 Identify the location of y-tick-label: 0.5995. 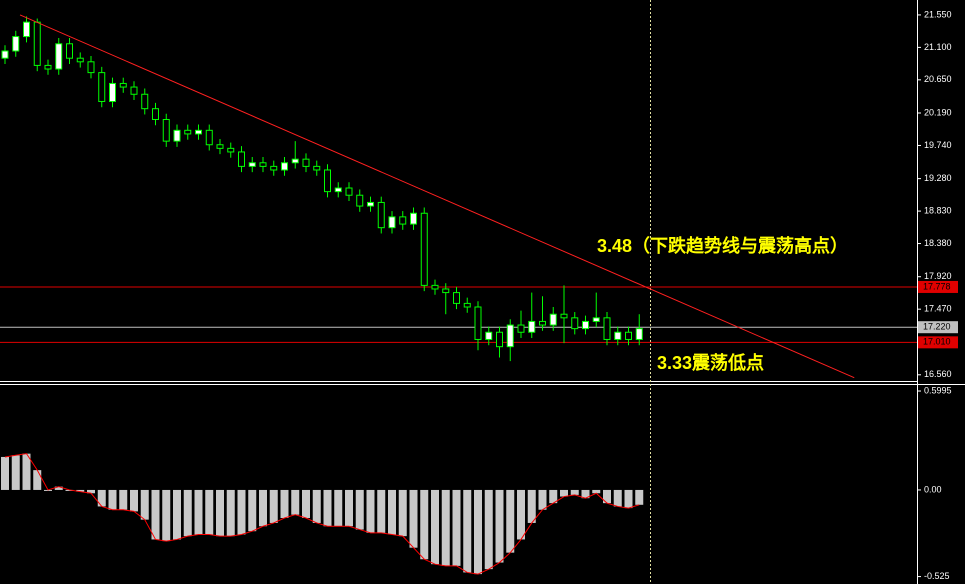
(938, 390).